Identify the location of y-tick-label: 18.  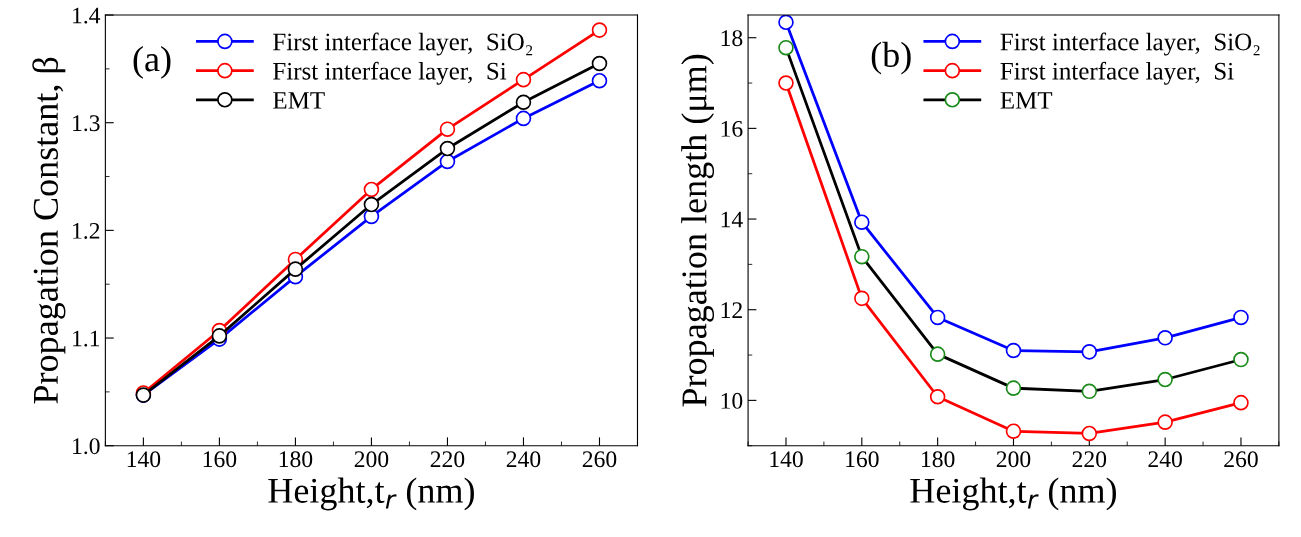
(732, 38).